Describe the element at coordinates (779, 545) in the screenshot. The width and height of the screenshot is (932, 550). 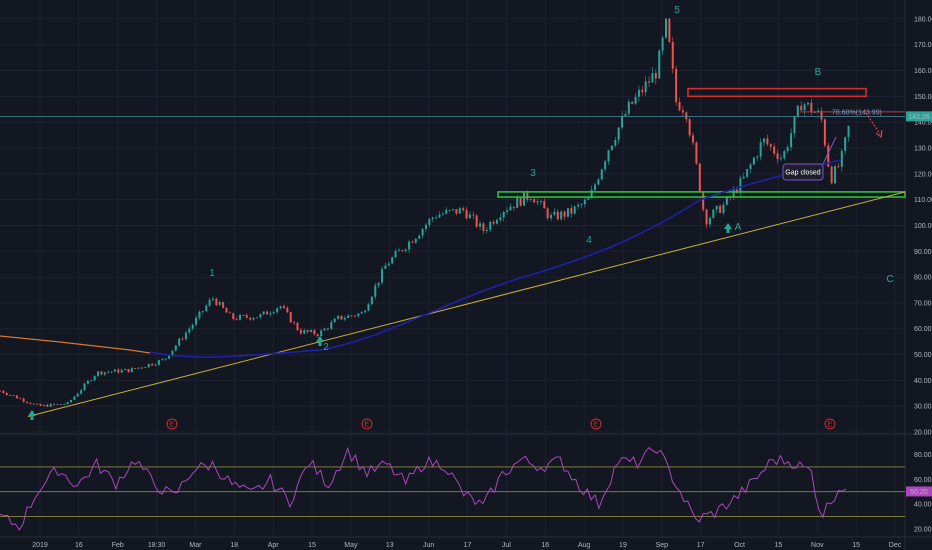
I see `time-tick-label: 15` at that location.